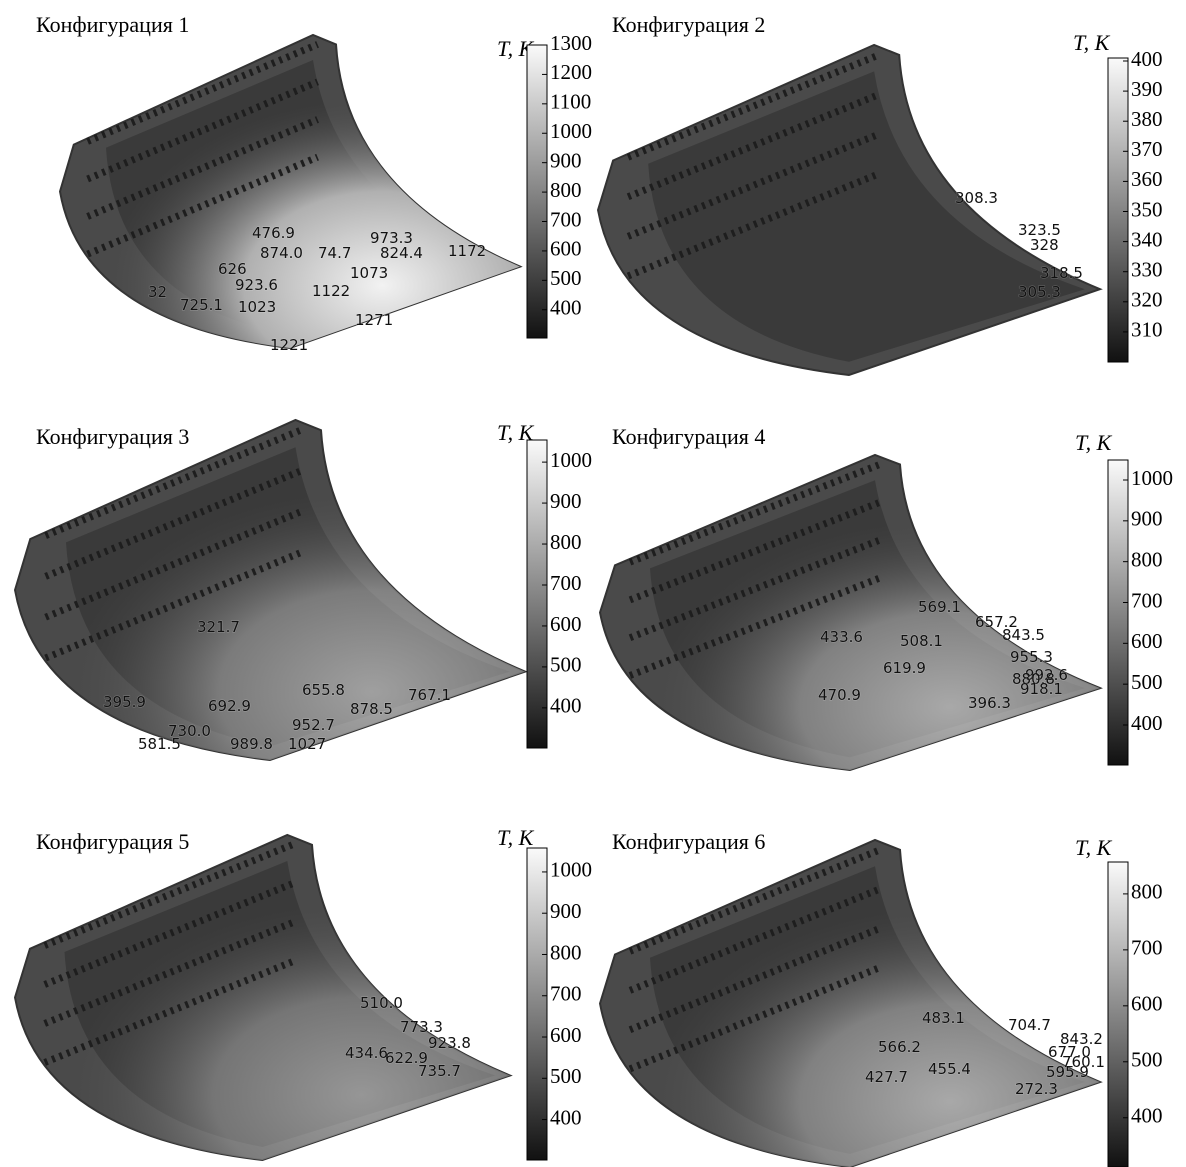 The image size is (1186, 1167). Describe the element at coordinates (257, 307) in the screenshot. I see `contour-label: 1023` at that location.